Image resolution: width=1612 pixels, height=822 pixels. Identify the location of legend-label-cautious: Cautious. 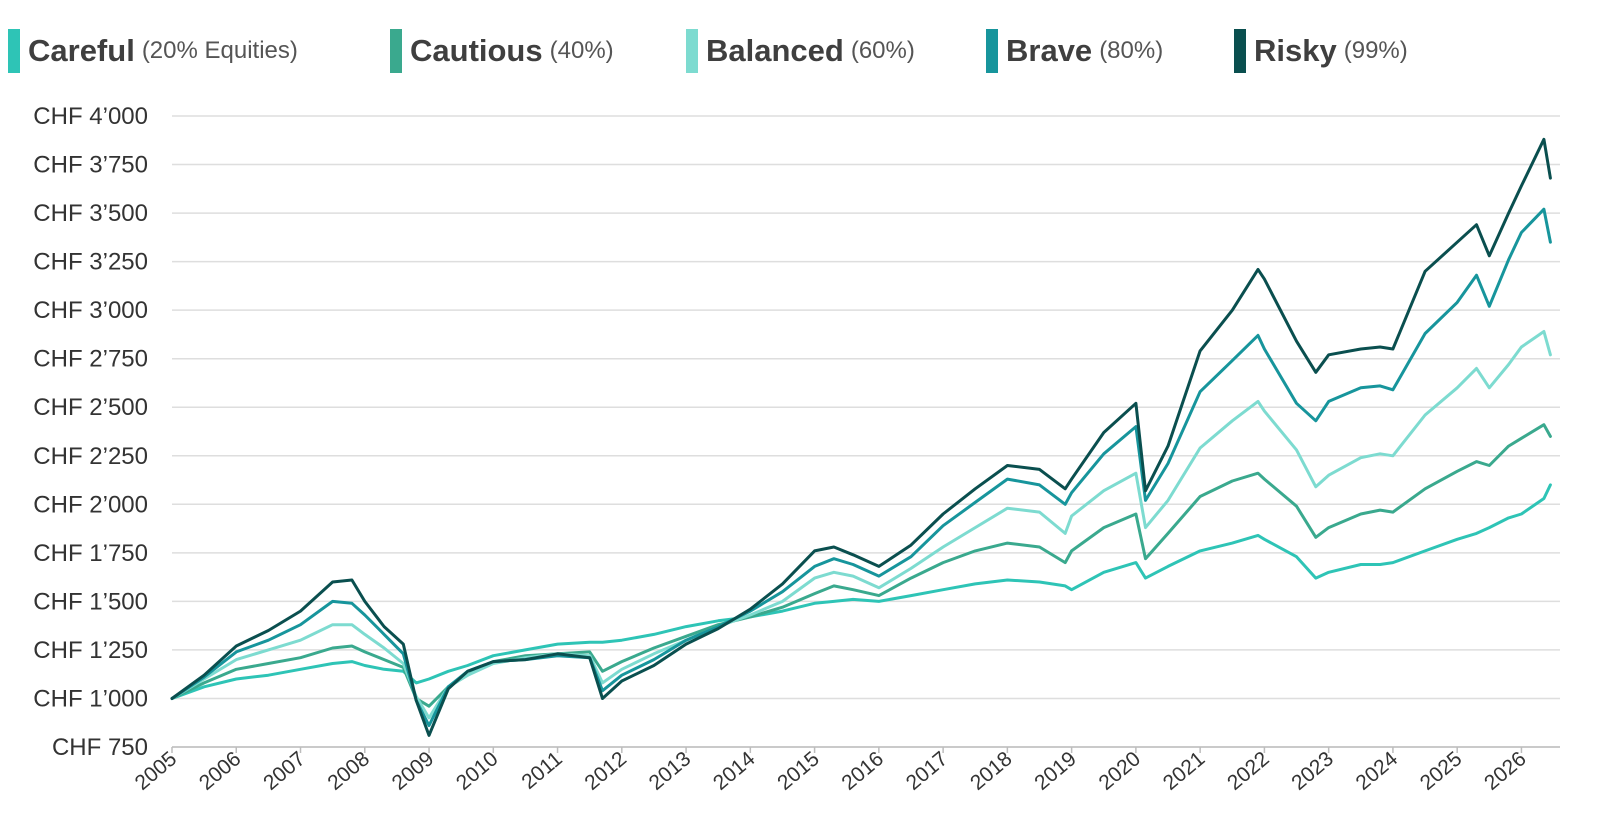
(476, 50).